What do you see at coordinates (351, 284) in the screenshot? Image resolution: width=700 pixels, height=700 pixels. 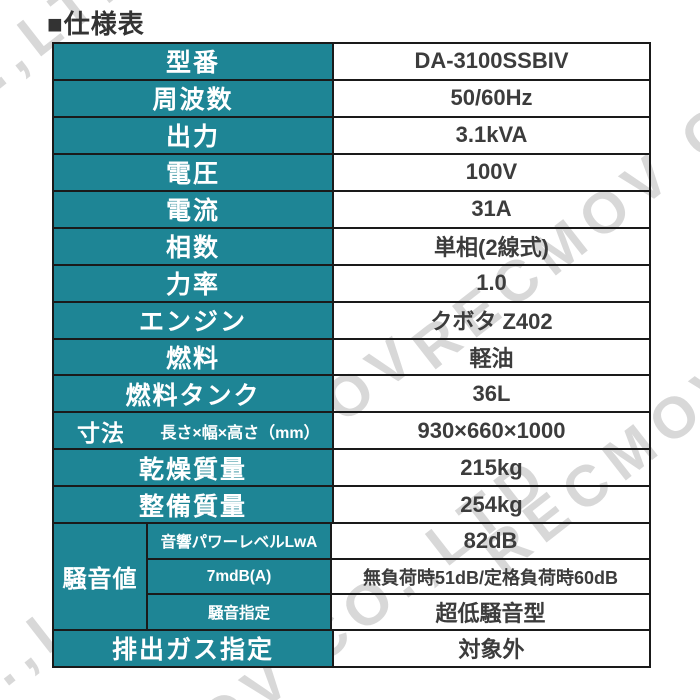 I see `table-row-power-factor: 力率 1.0` at bounding box center [351, 284].